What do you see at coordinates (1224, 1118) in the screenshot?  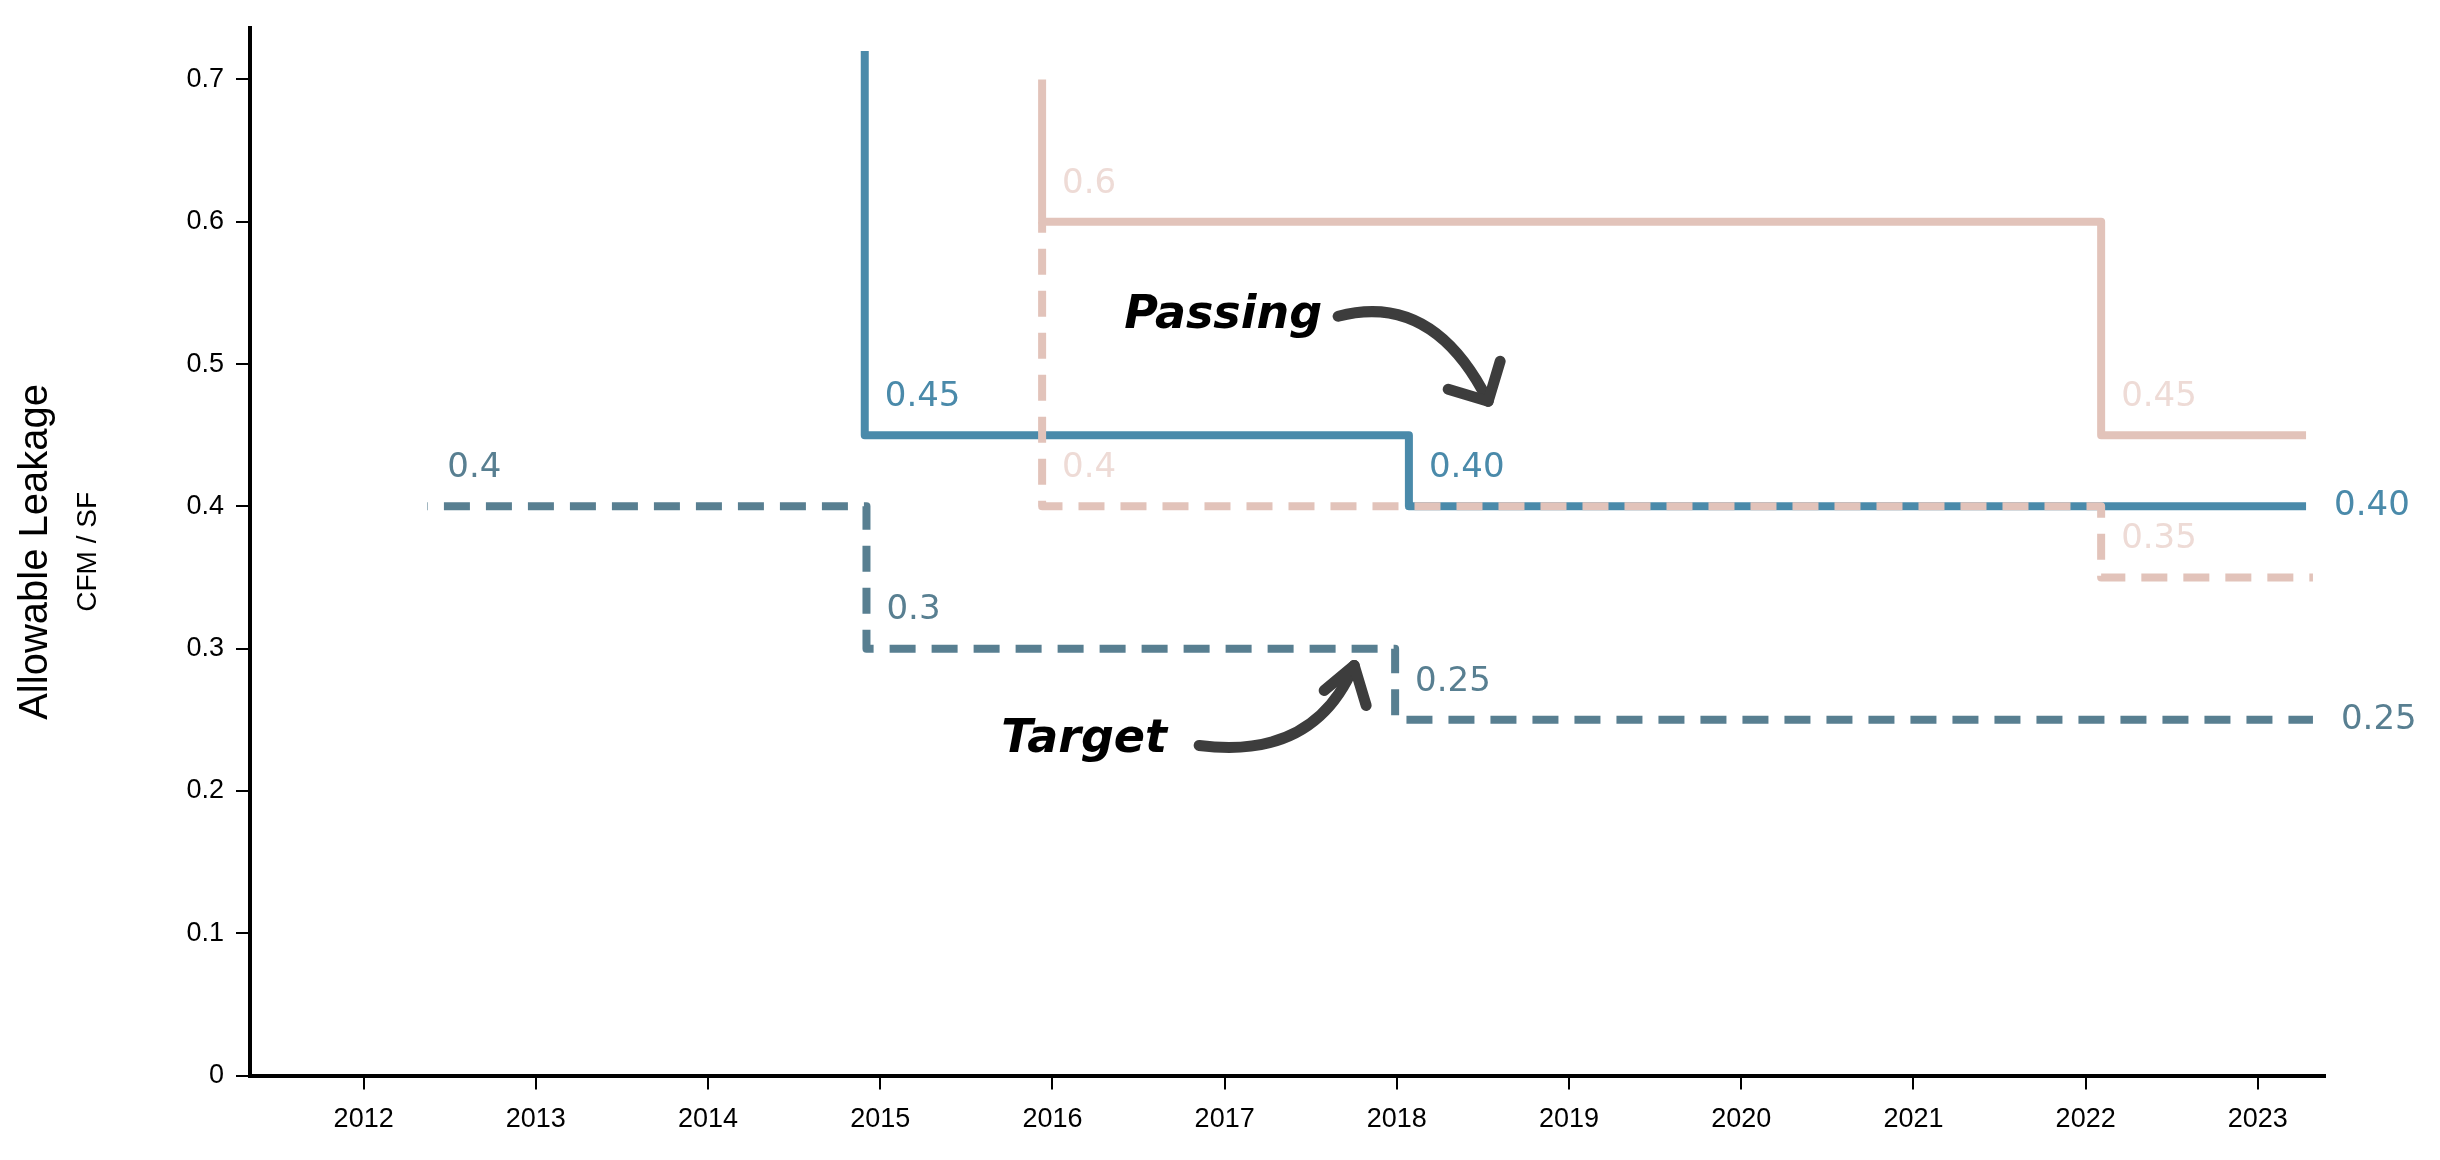 I see `x-tick-label: 2017` at bounding box center [1224, 1118].